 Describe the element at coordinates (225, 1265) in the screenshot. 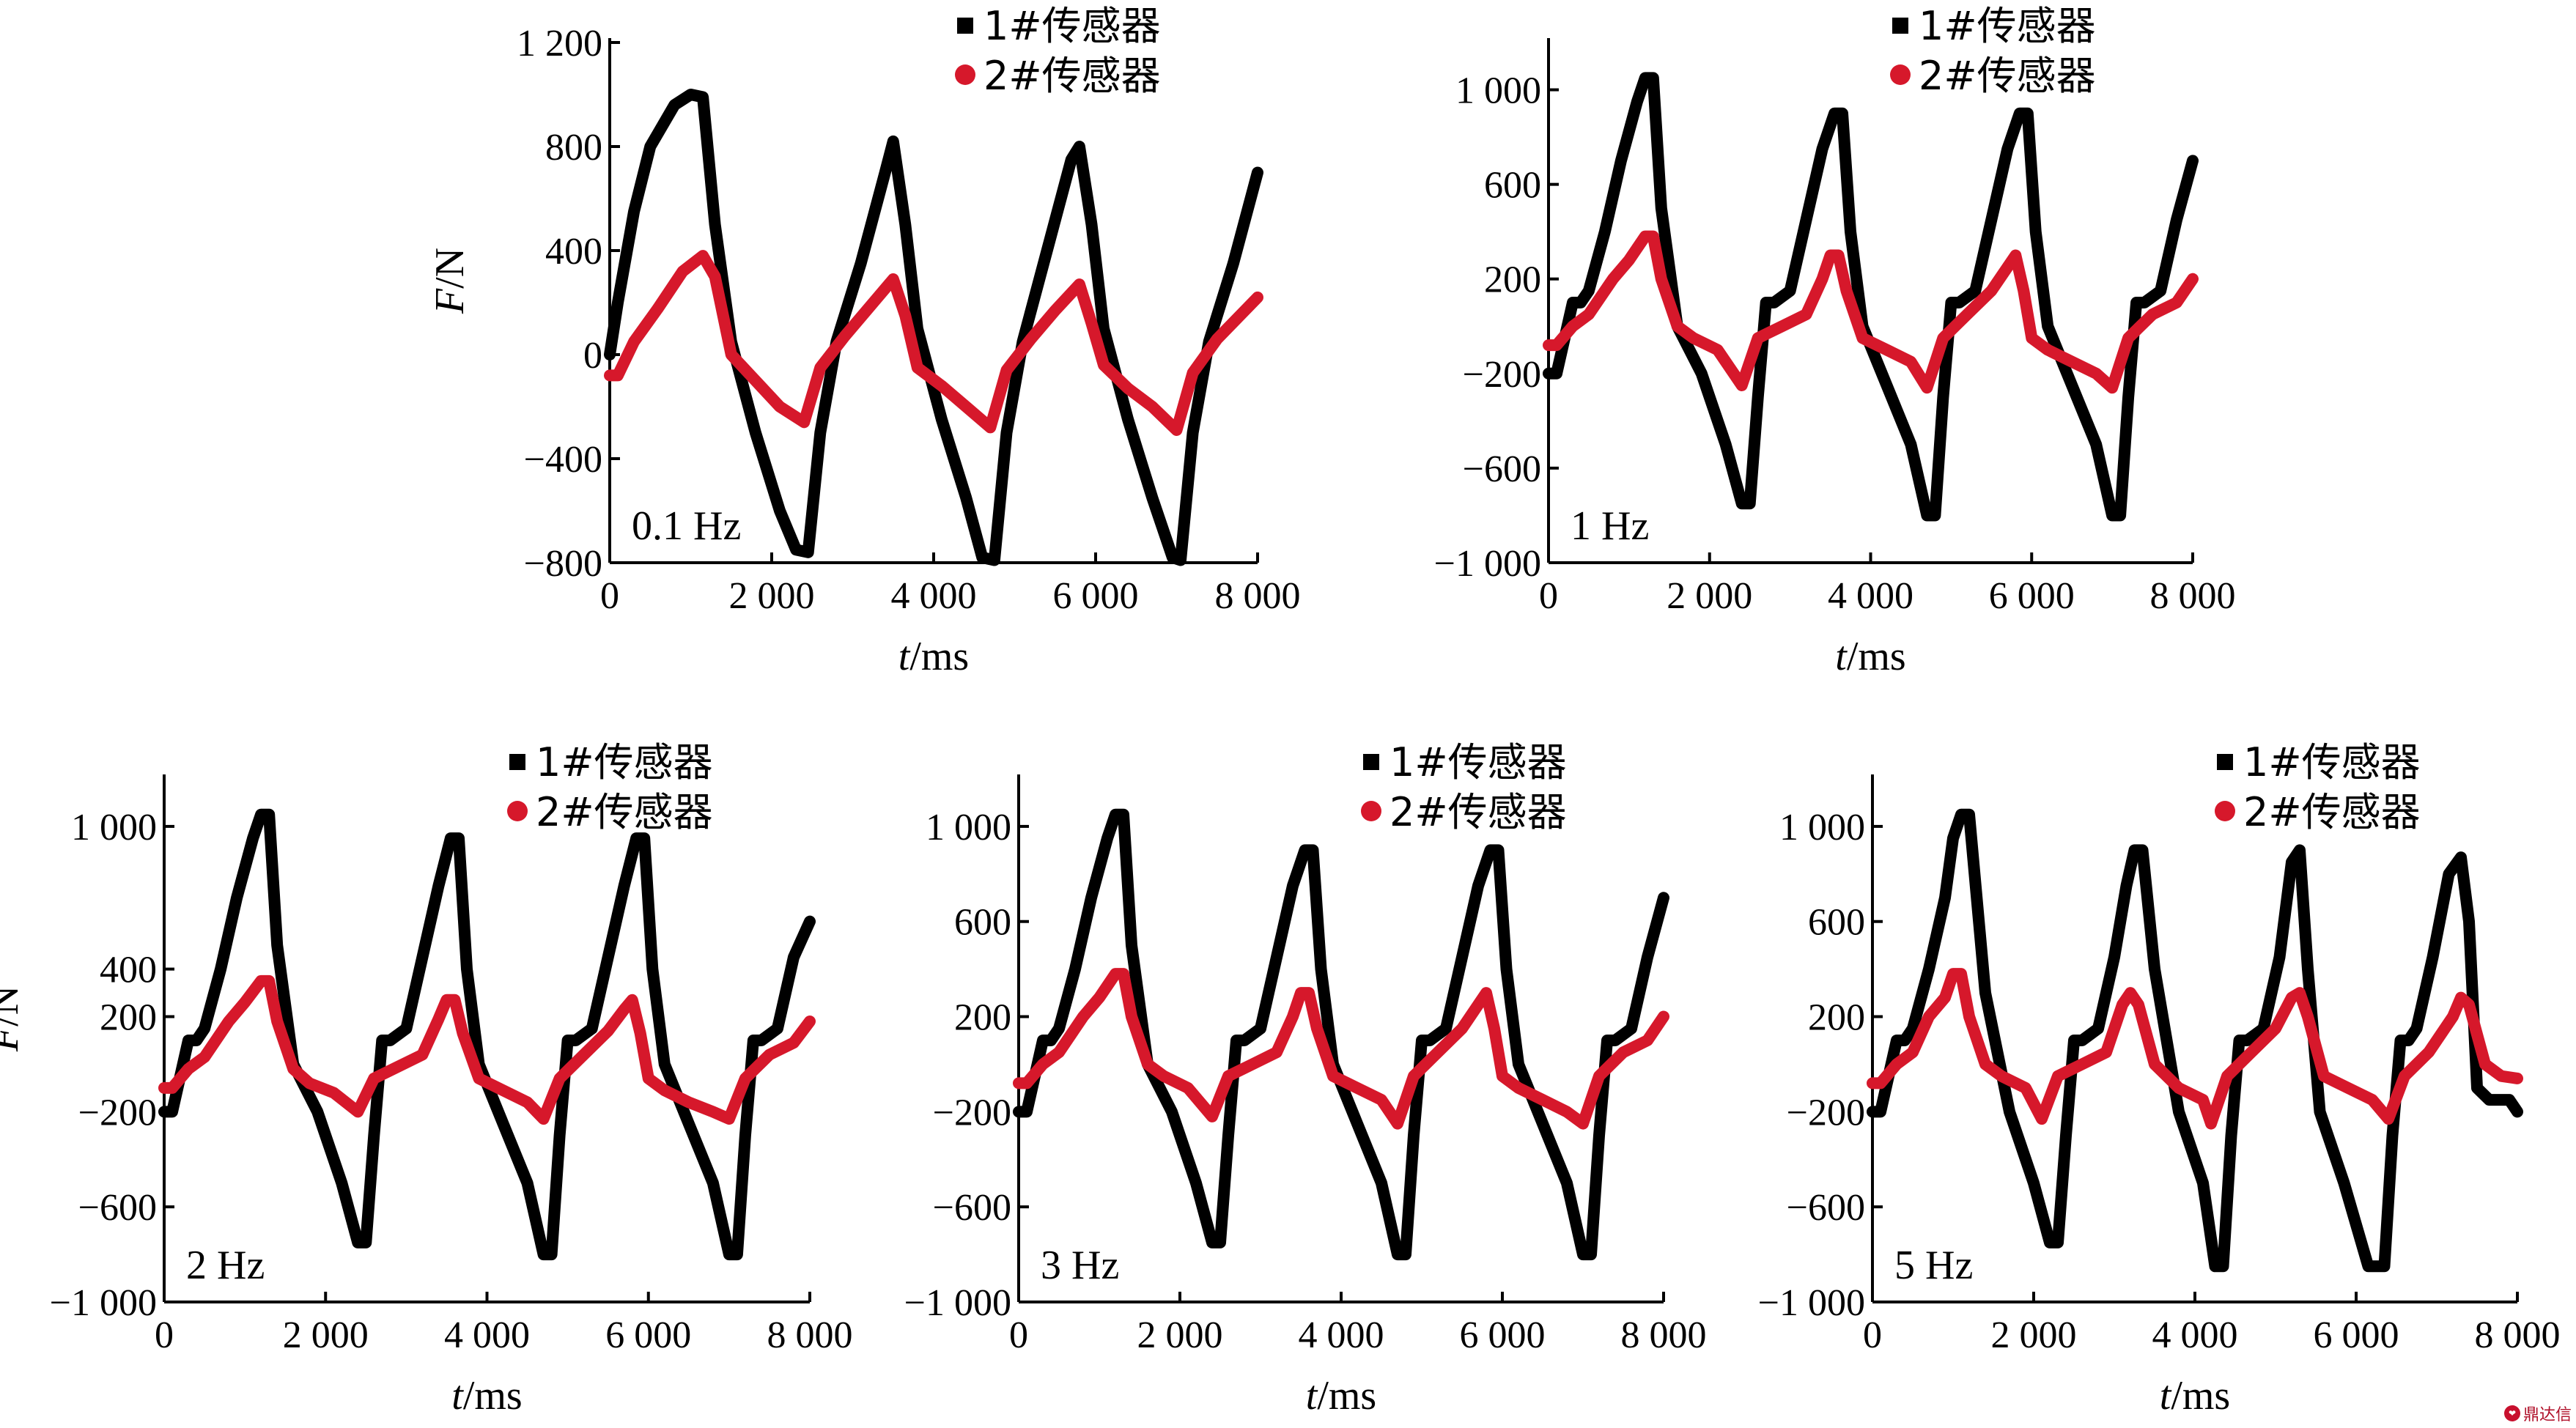

I see `frequency-label: 2 Hz` at that location.